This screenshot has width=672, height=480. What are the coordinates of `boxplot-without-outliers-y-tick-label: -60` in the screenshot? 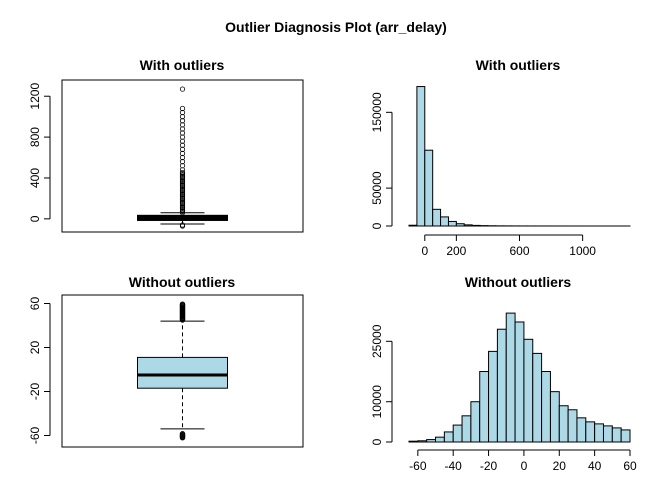 It's located at (35, 436).